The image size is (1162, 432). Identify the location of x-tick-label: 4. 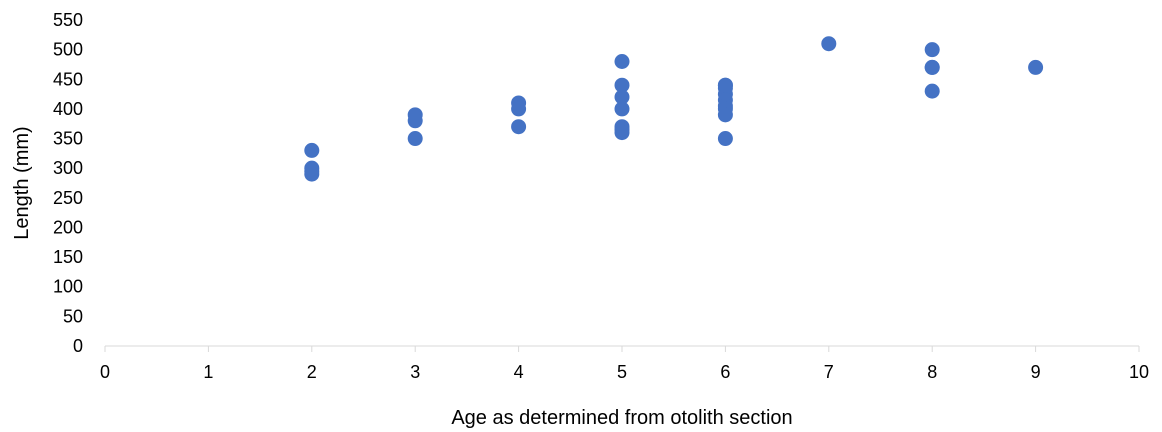
(519, 372).